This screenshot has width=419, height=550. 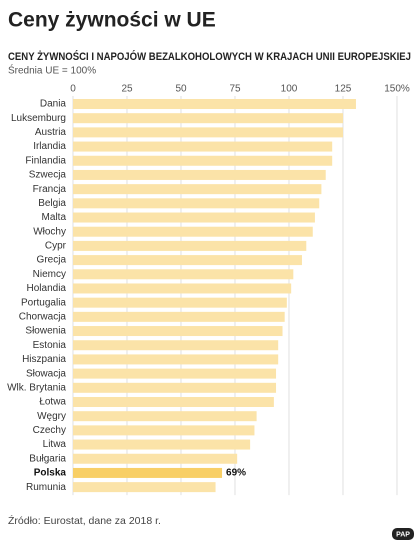 What do you see at coordinates (236, 473) in the screenshot?
I see `value-label: 69%` at bounding box center [236, 473].